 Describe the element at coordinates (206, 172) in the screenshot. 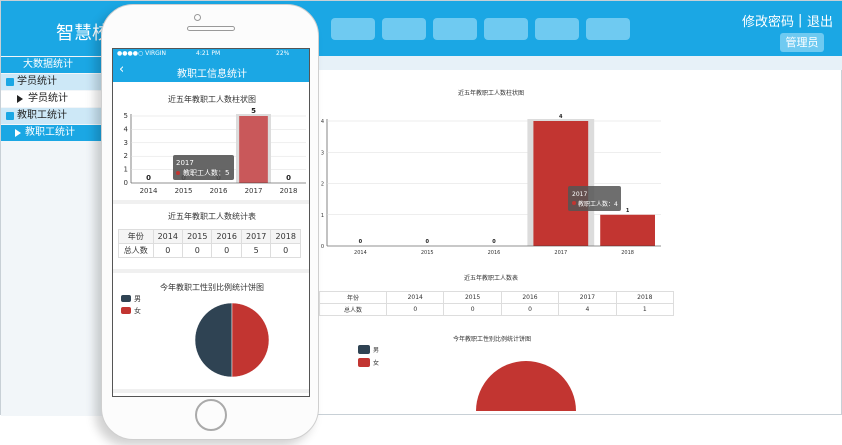

I see `tooltip-text: 教职工人数：5` at that location.